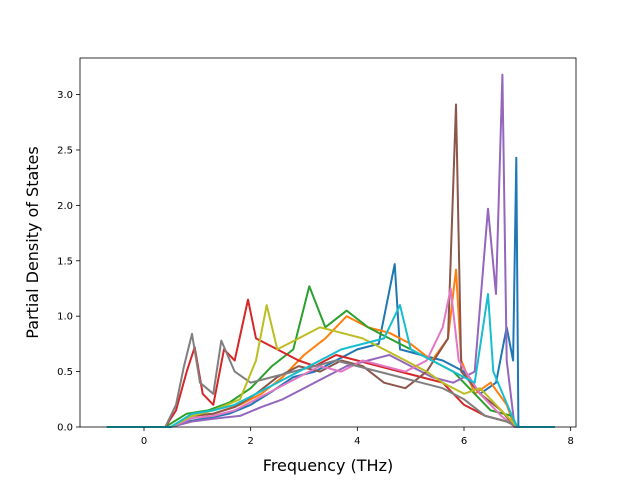  What do you see at coordinates (357, 441) in the screenshot?
I see `x-tick-label: 4` at bounding box center [357, 441].